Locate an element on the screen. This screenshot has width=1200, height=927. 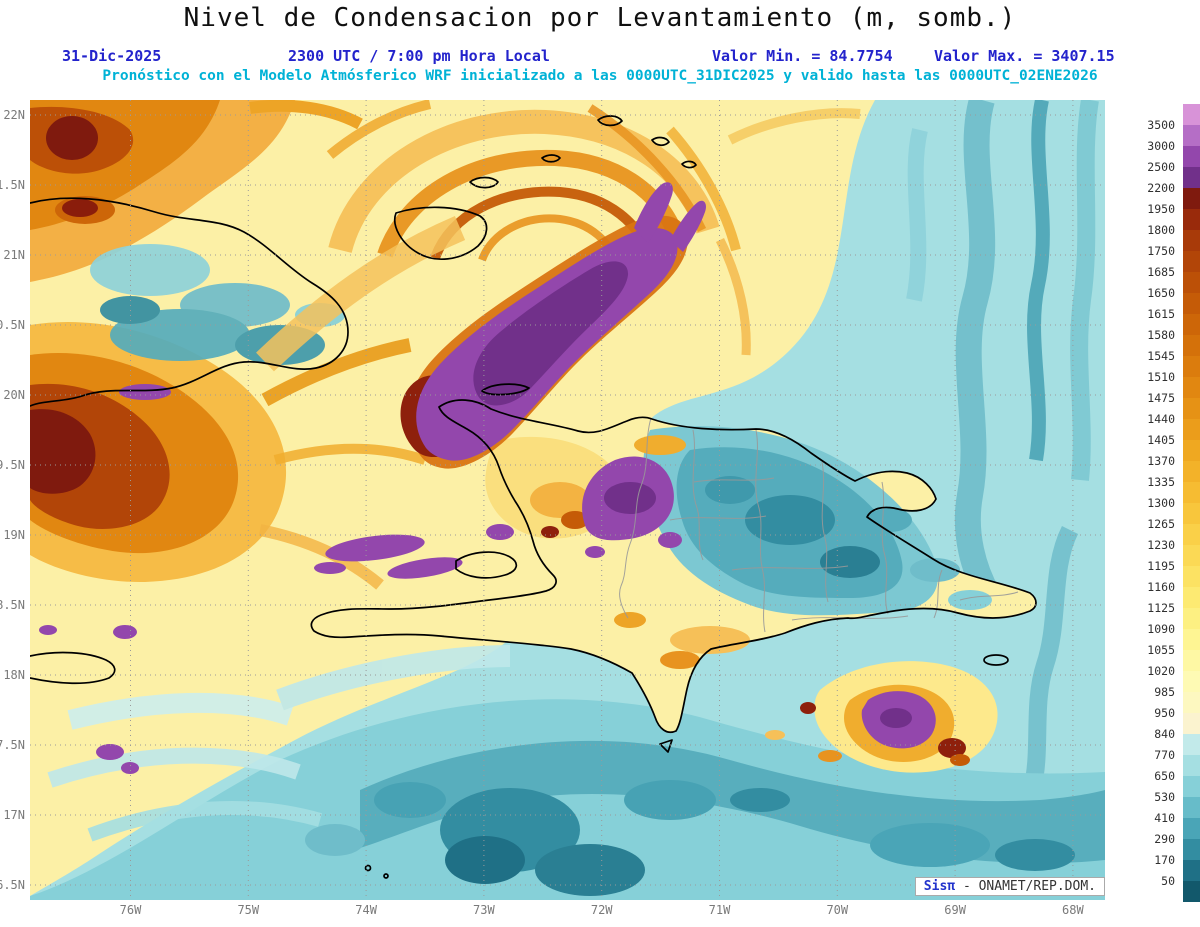
colorbar-level-label: 1650 is located at coordinates (1161, 293).